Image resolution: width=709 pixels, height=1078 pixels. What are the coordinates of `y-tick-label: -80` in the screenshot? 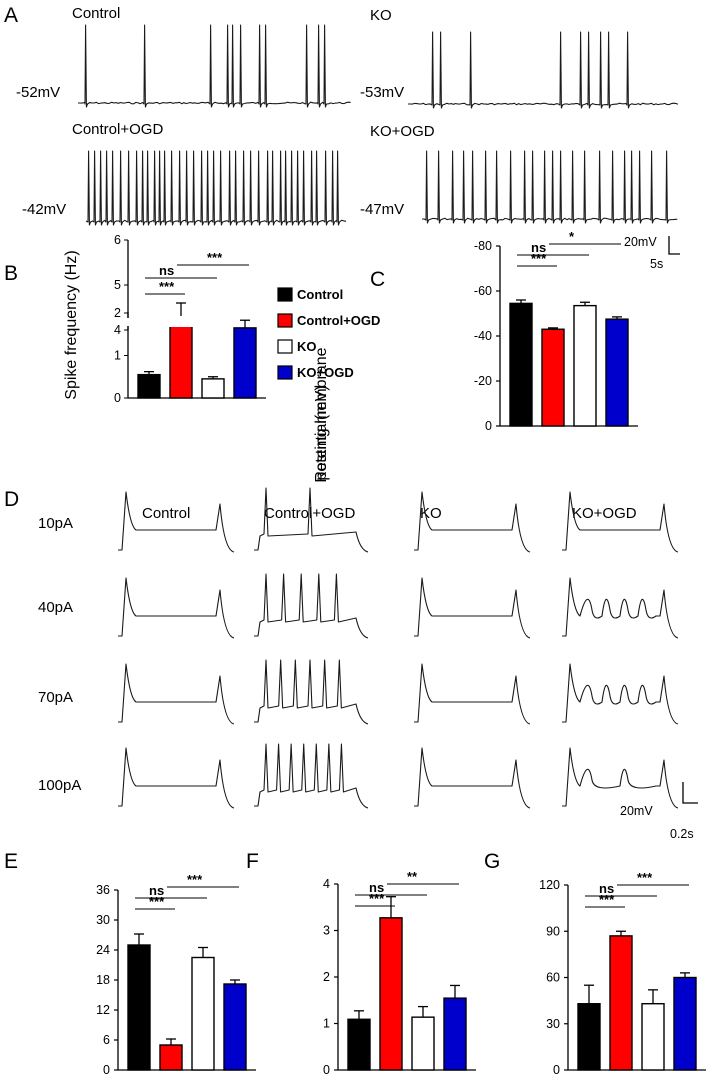 It's located at (483, 246).